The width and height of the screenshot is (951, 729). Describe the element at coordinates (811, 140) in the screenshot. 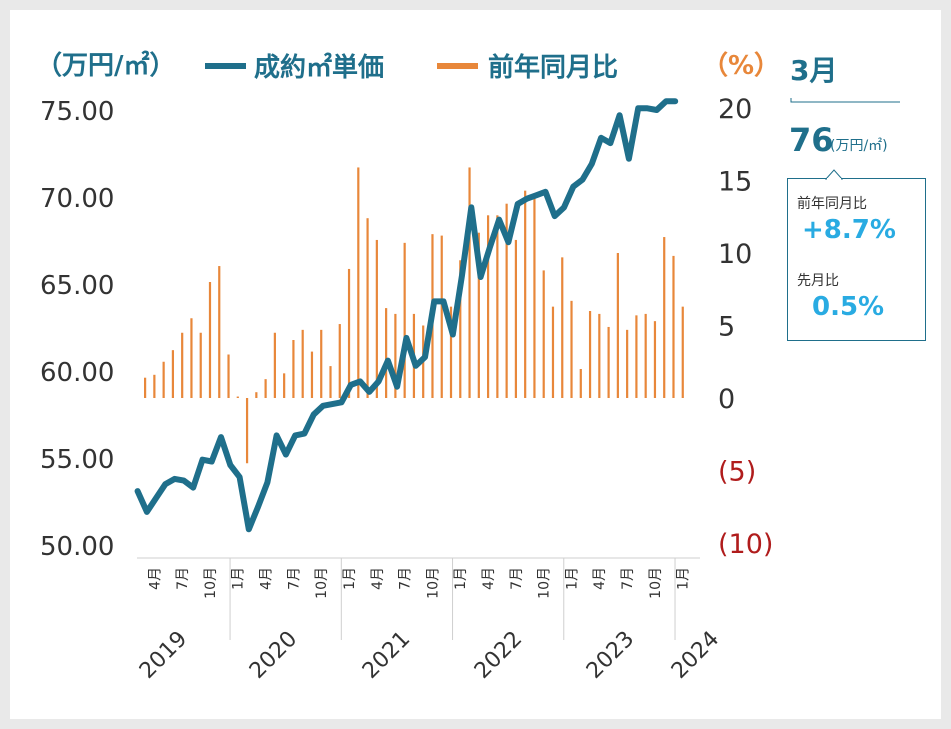

I see `callout-price-value: 76` at that location.